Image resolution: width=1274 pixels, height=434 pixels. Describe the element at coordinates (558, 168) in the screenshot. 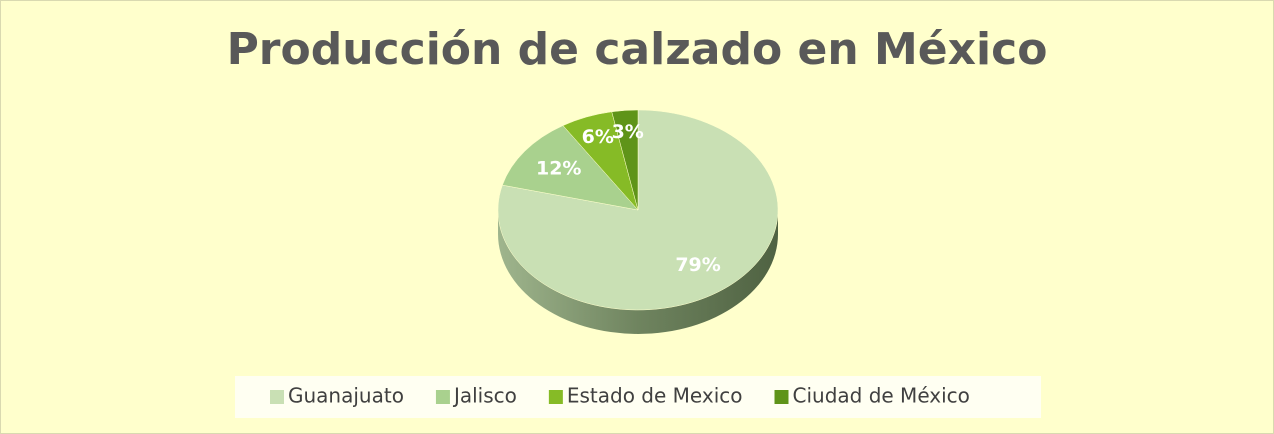

I see `data-label: 12%` at that location.